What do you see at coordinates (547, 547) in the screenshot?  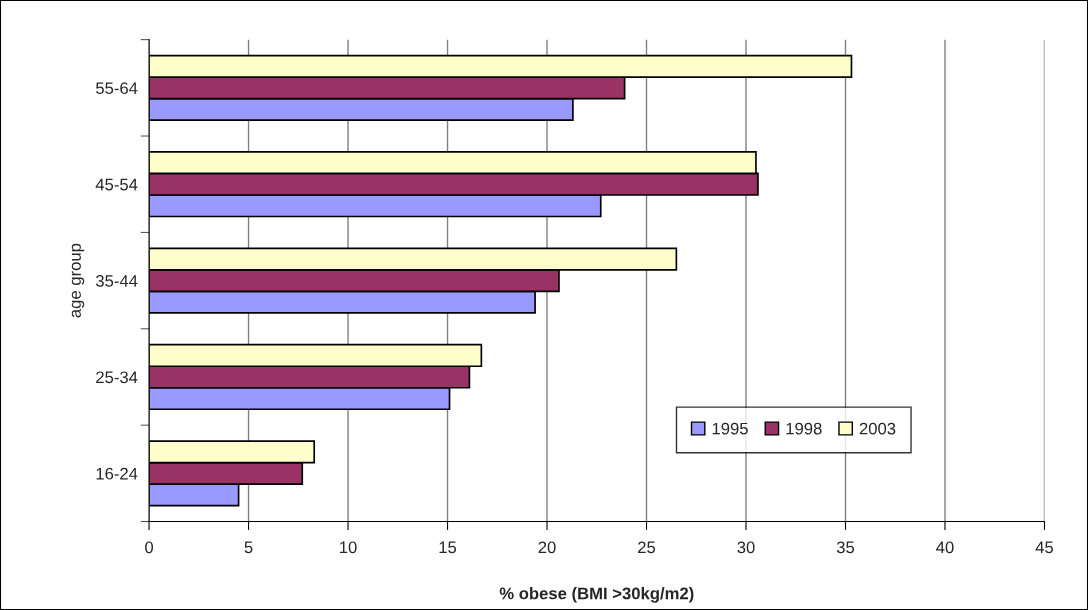 I see `x-tick-label: 20` at bounding box center [547, 547].